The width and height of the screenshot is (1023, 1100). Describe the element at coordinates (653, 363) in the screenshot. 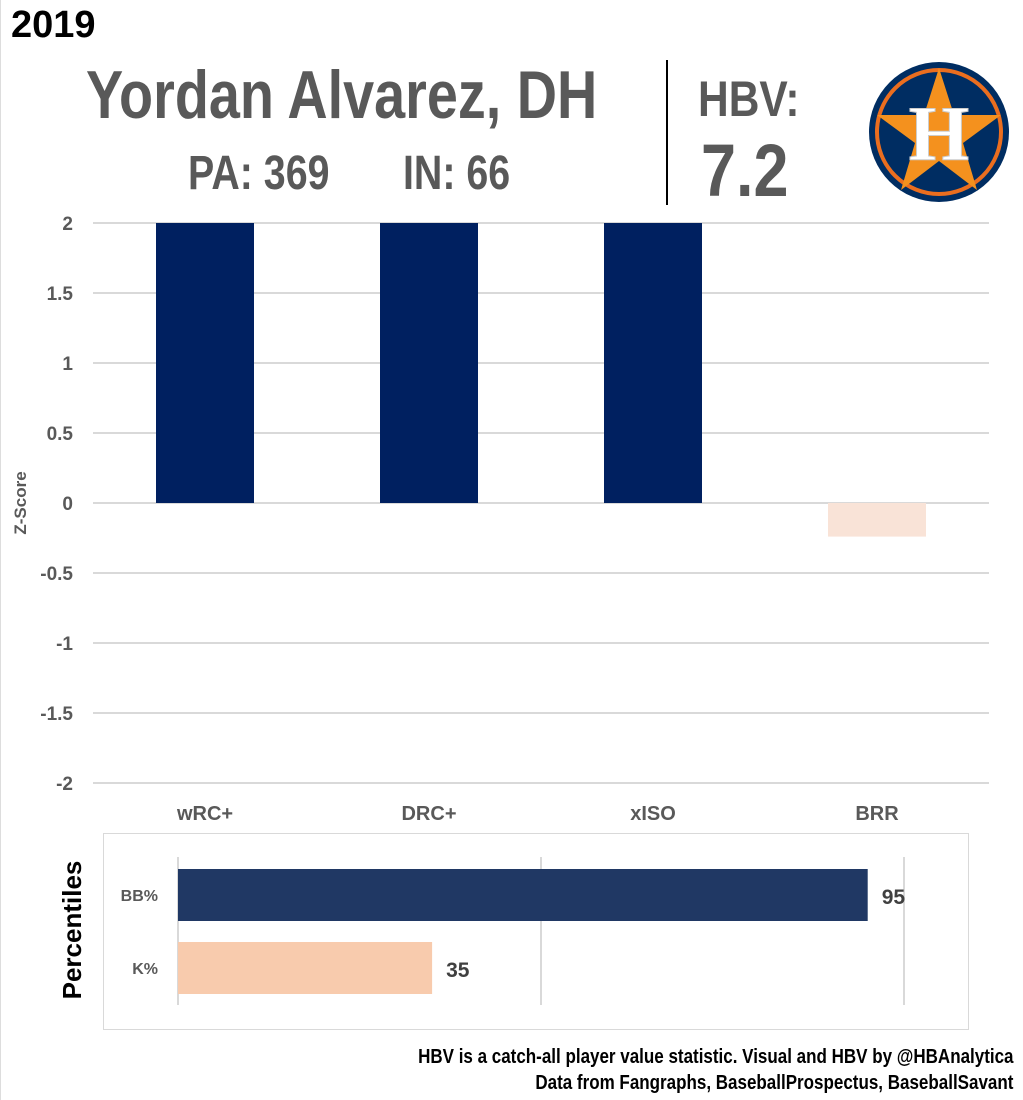

I see `bar-xISO` at that location.